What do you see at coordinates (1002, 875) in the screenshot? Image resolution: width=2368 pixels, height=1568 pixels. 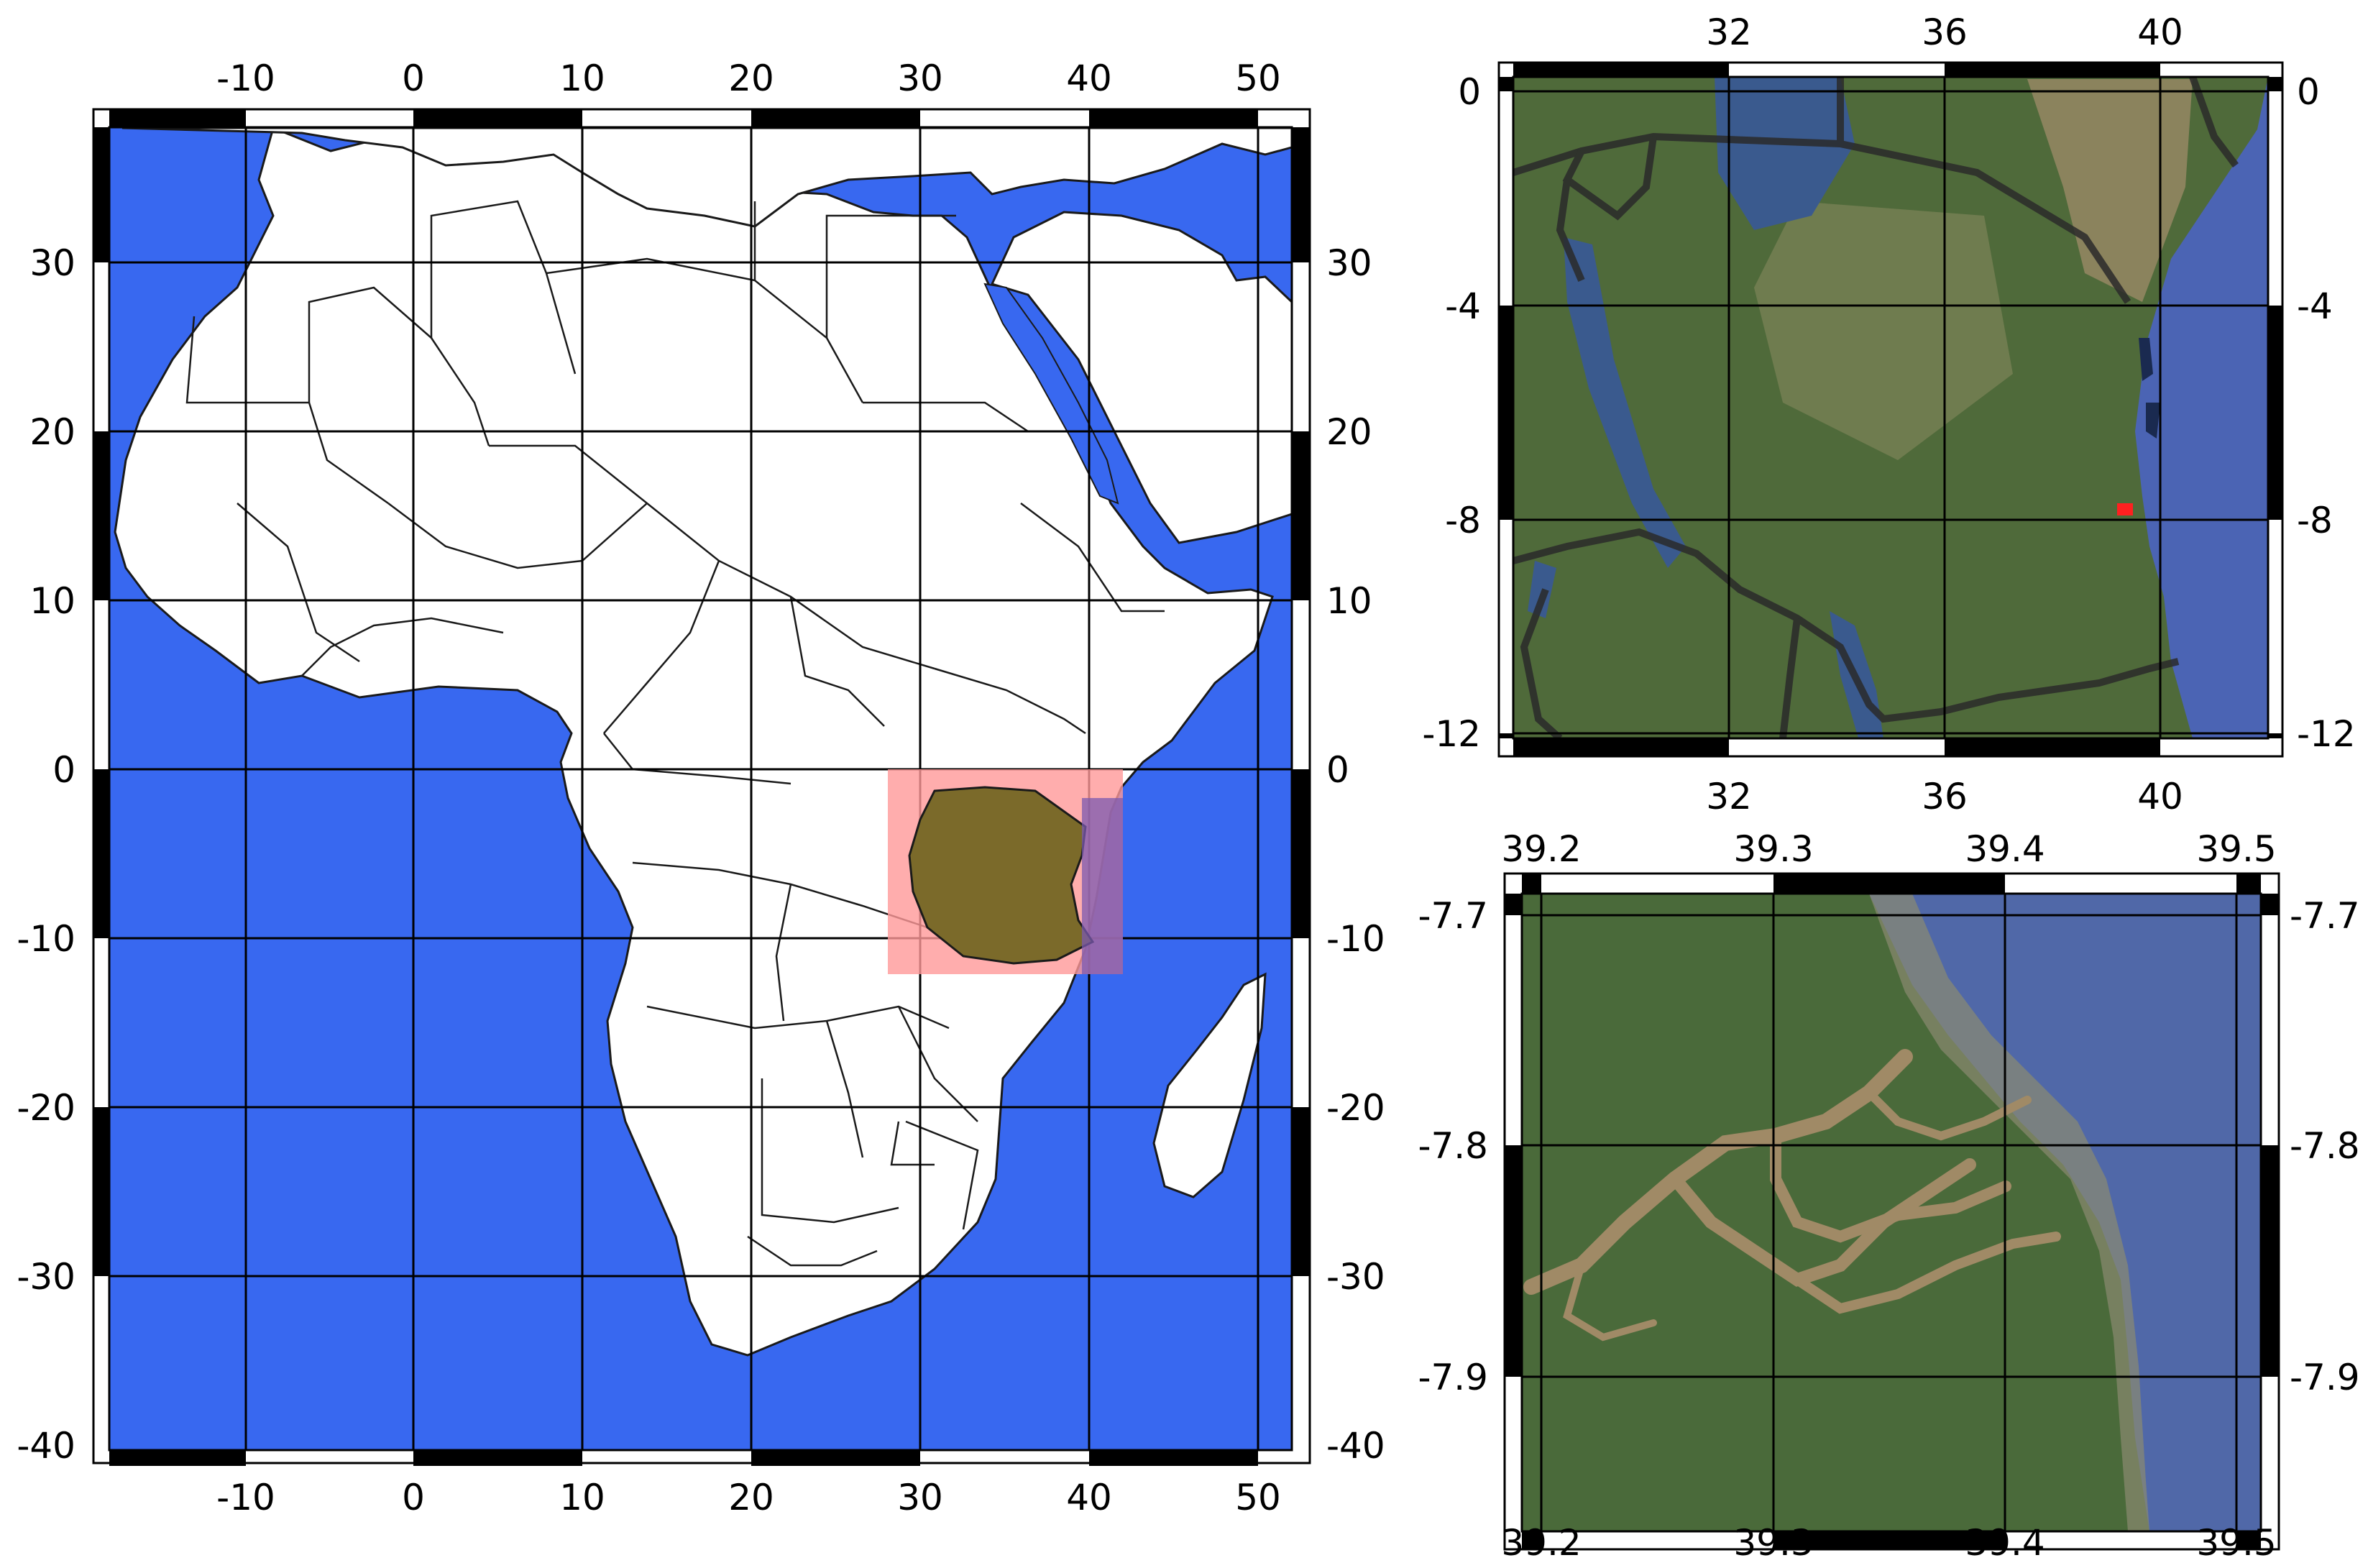 I see `tanzania-highlight` at bounding box center [1002, 875].